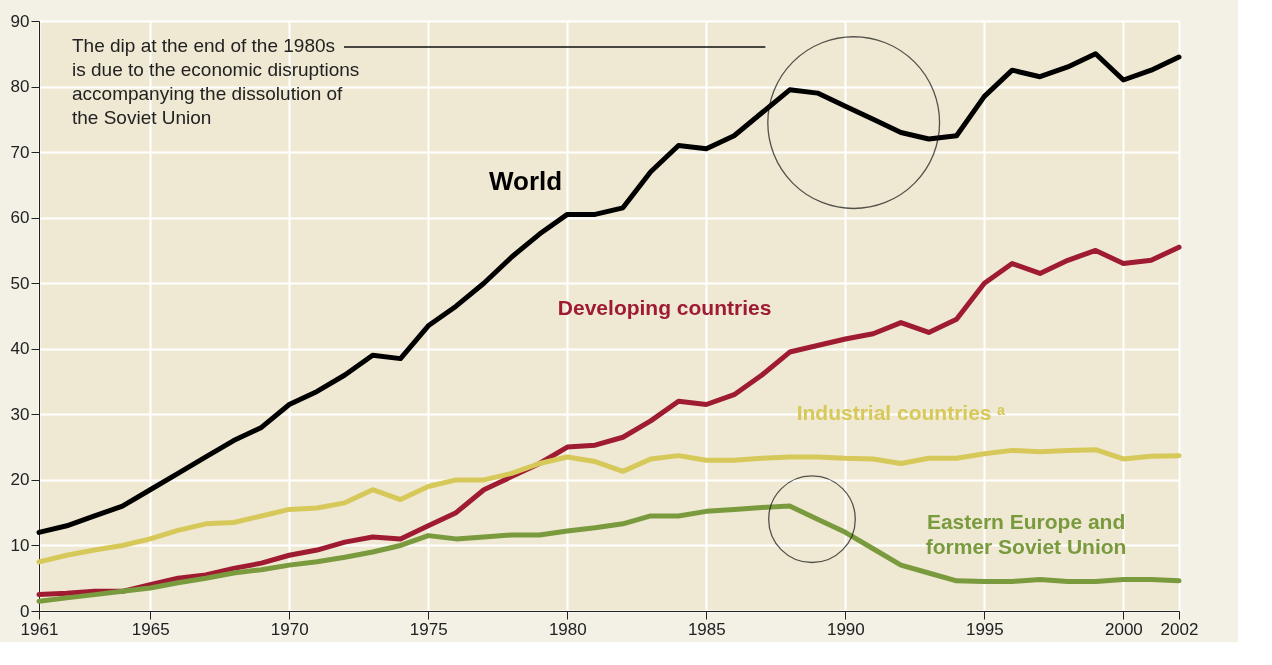 The image size is (1272, 665). Describe the element at coordinates (289, 629) in the screenshot. I see `x-tick-label: 1970` at that location.